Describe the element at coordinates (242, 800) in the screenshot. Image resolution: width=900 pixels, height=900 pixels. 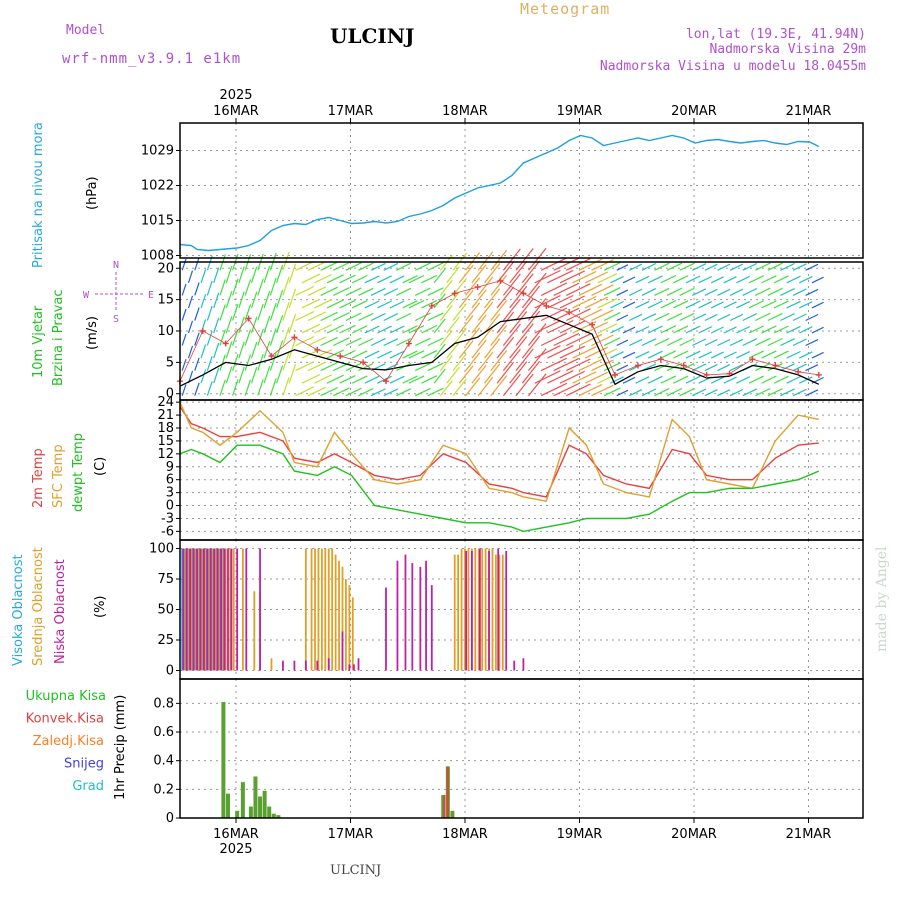
I see `precip-bar` at that location.